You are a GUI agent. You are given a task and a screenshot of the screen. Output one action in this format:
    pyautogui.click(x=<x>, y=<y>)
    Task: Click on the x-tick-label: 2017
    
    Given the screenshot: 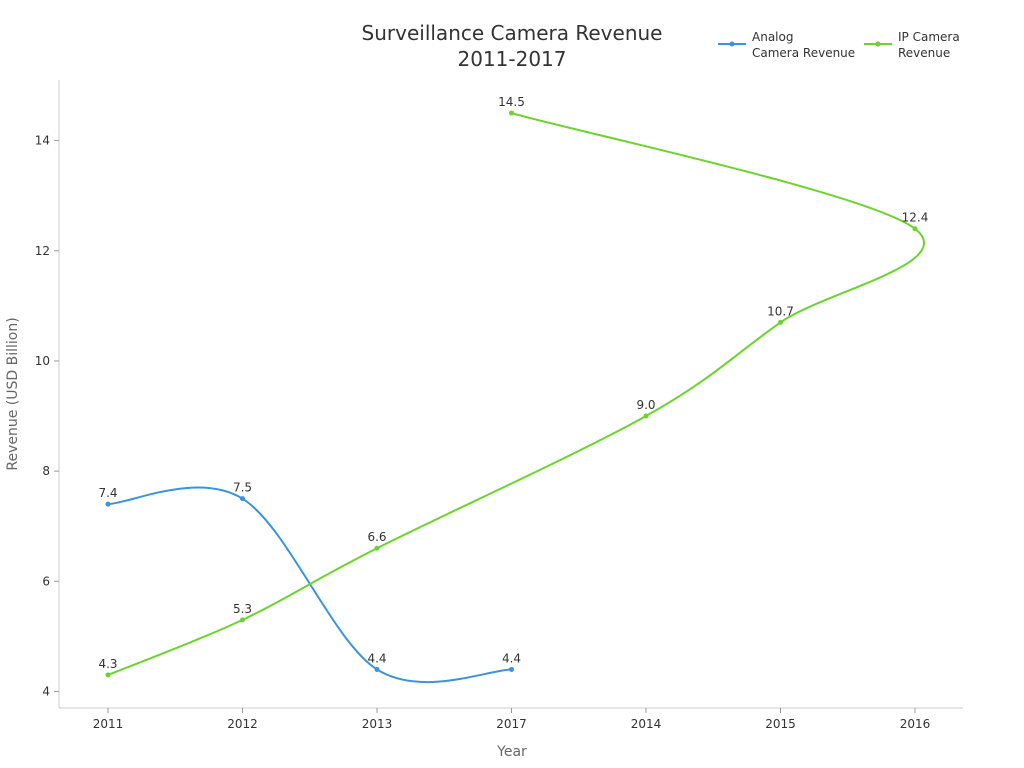 What is the action you would take?
    pyautogui.click(x=511, y=724)
    